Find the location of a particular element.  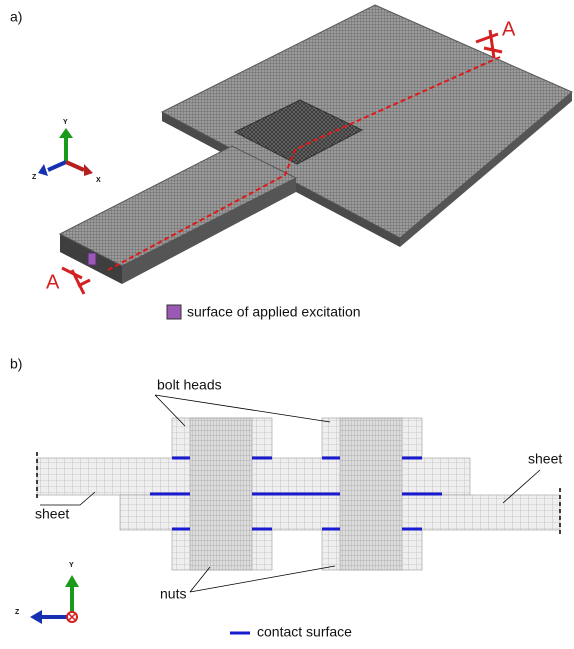

contact-lines is located at coordinates (296, 493).